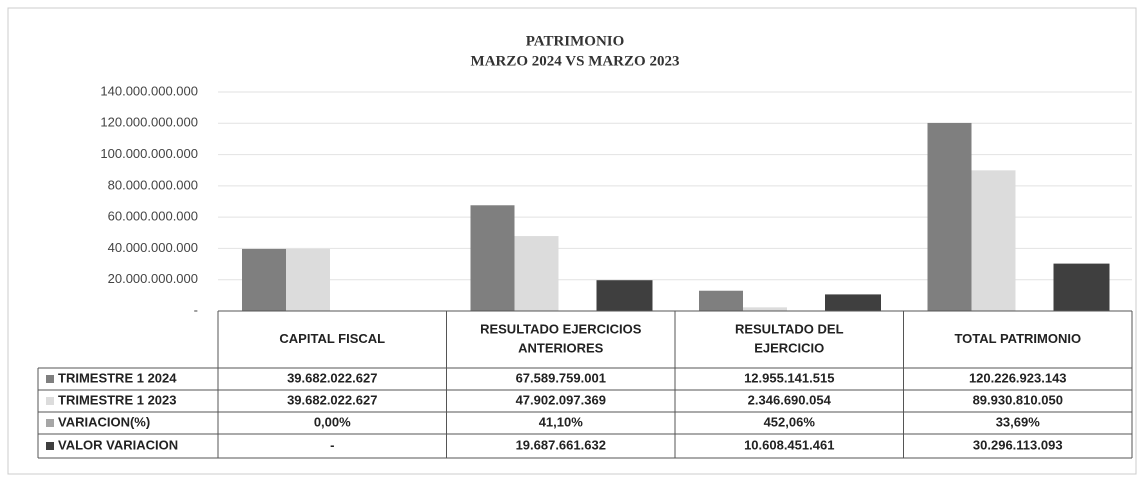  What do you see at coordinates (1018, 399) in the screenshot?
I see `data-label: 89.930.810.050` at bounding box center [1018, 399].